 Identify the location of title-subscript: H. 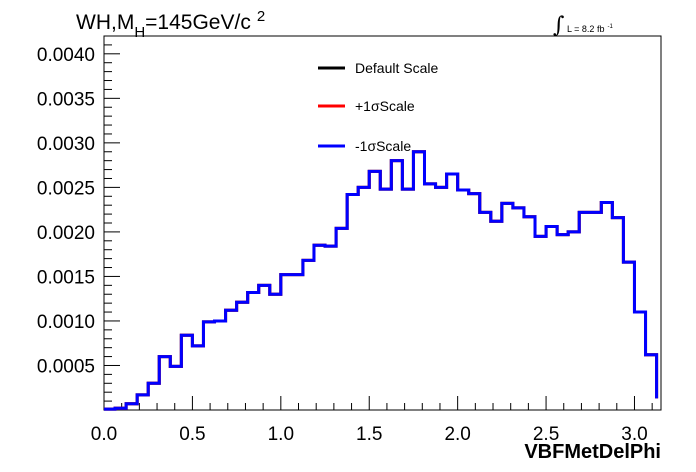
(139, 32).